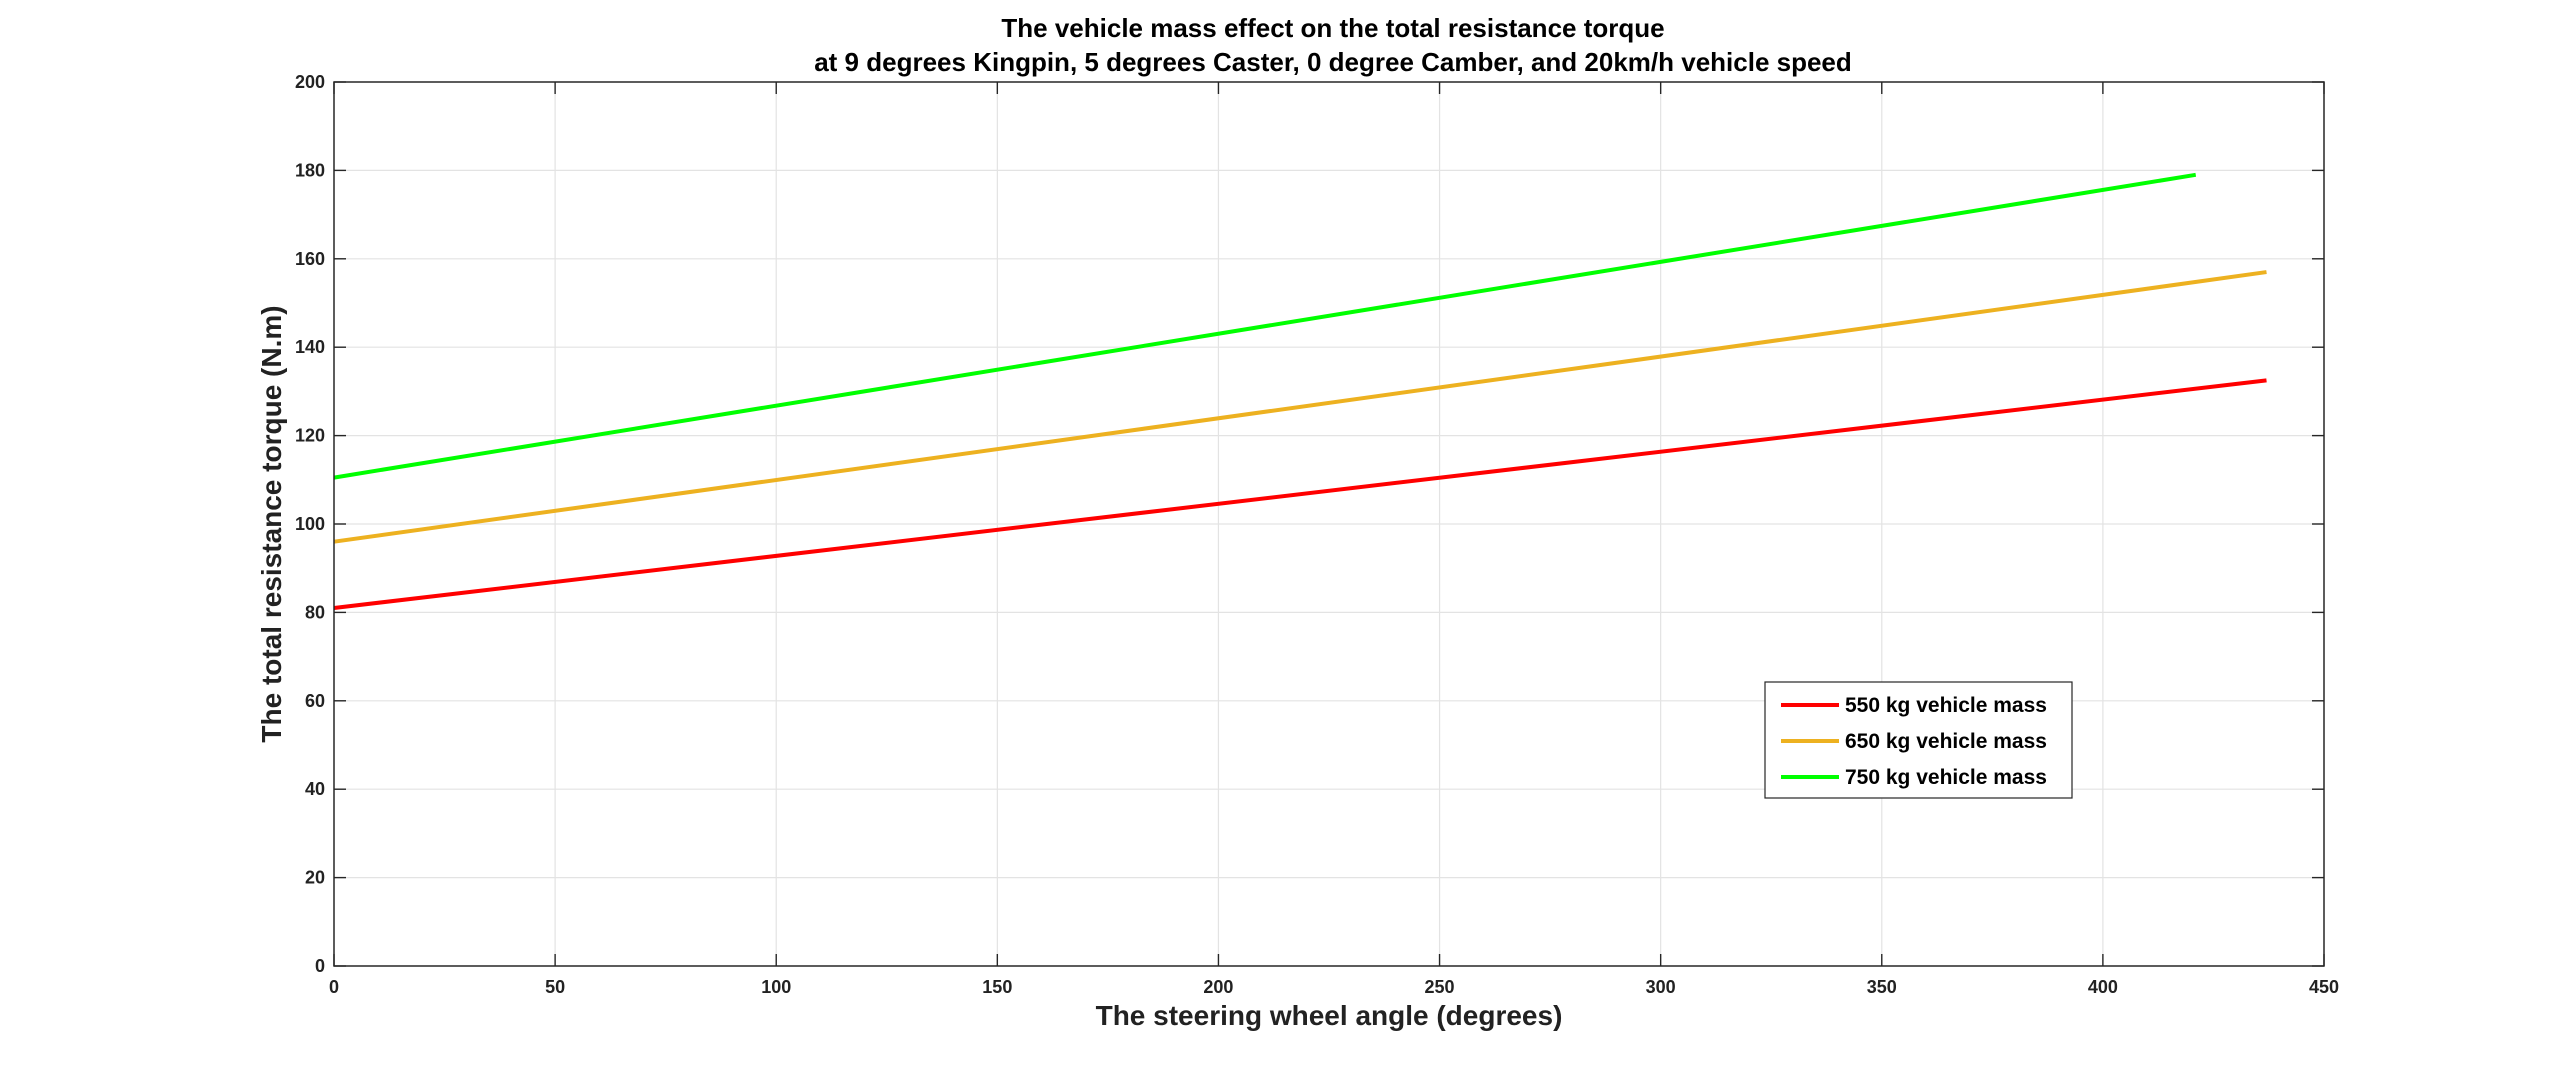 Image resolution: width=2560 pixels, height=1080 pixels. Describe the element at coordinates (315, 701) in the screenshot. I see `y-tick-label: 60` at that location.